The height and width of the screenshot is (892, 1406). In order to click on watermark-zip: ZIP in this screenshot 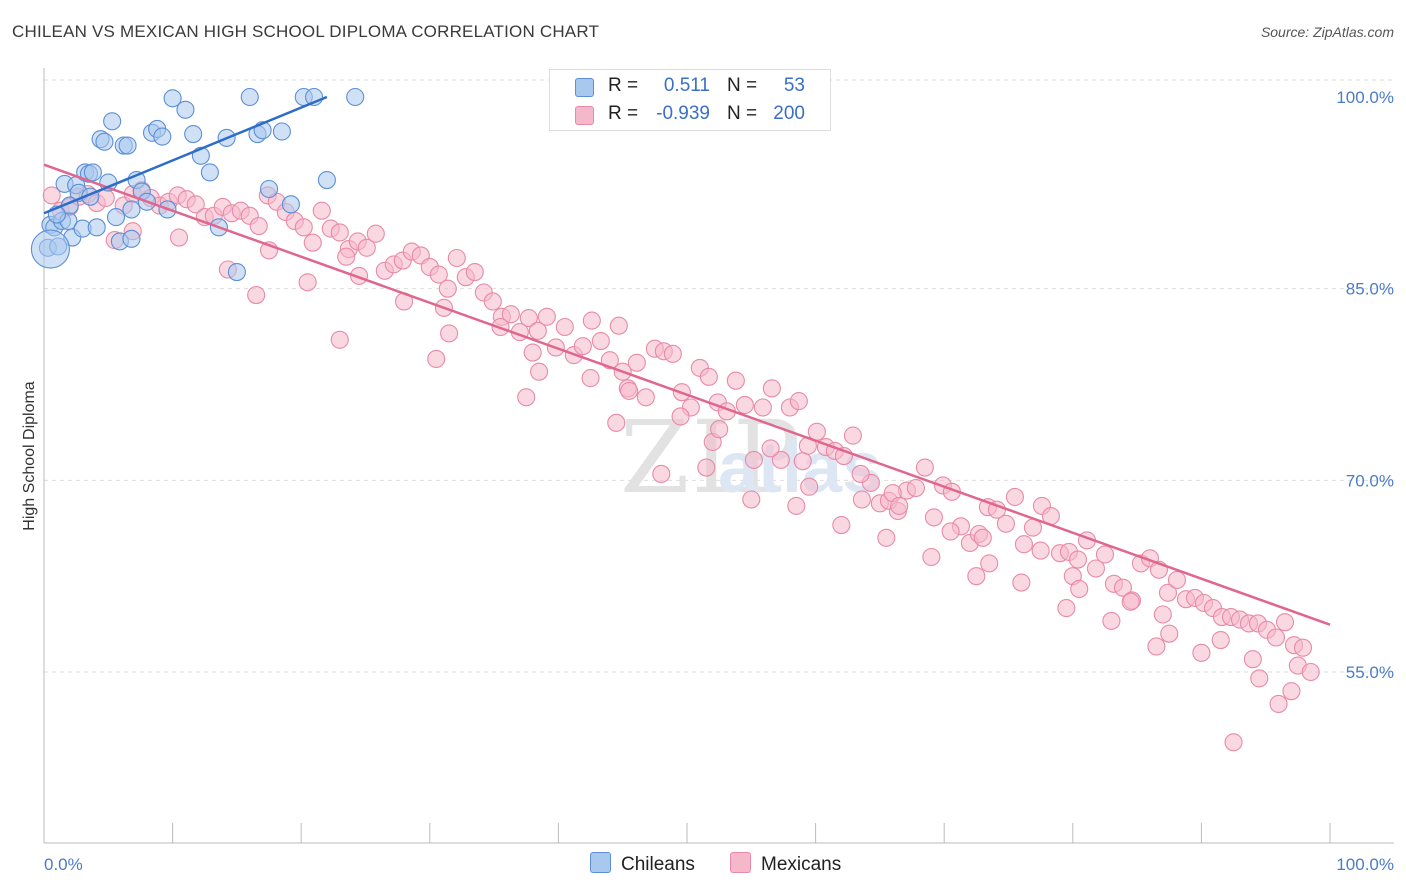, I will do `click(711, 457)`.